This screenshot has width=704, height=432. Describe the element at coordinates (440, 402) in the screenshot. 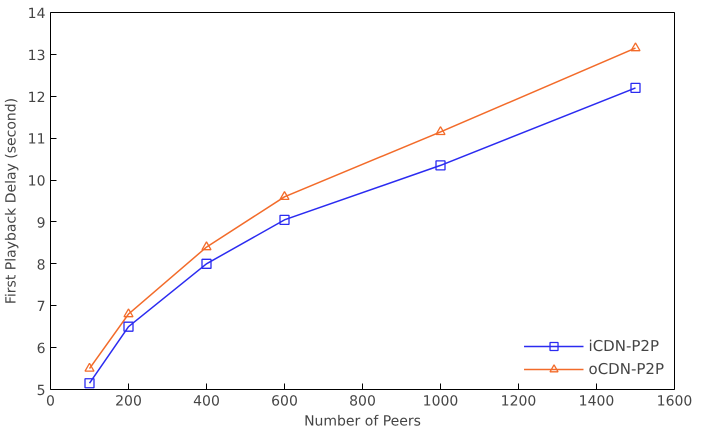

I see `x-tick-label: 1000` at that location.